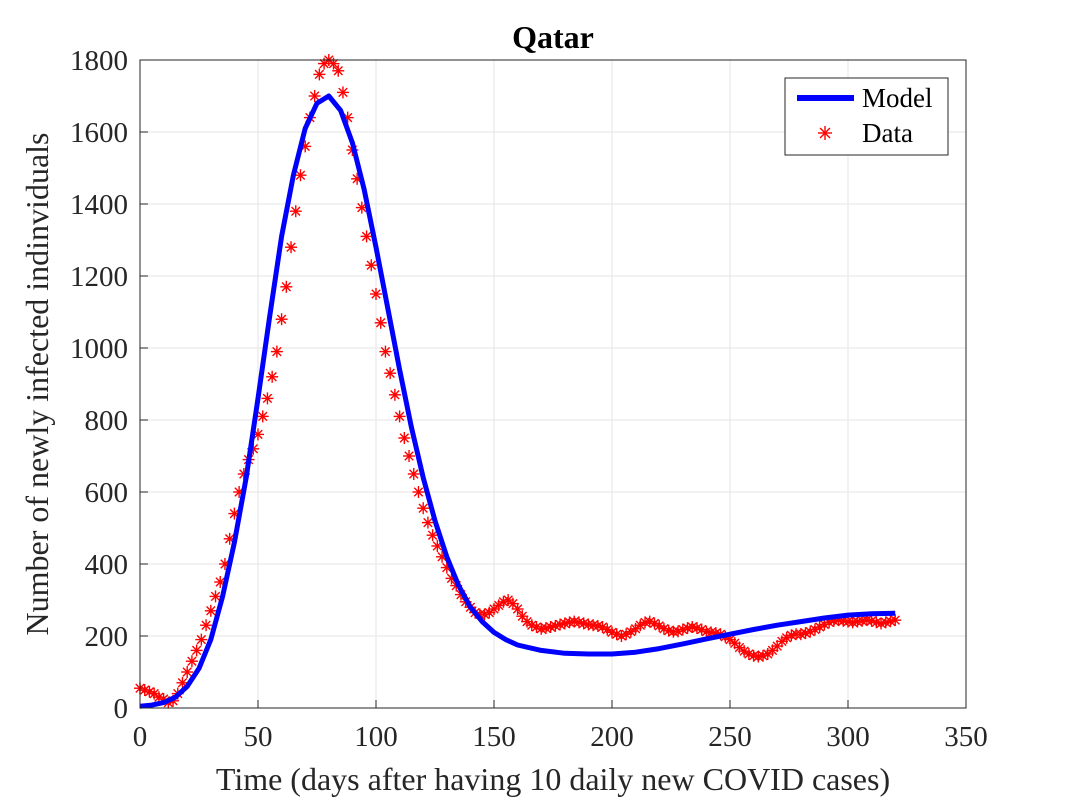 Image resolution: width=1067 pixels, height=800 pixels. What do you see at coordinates (897, 98) in the screenshot?
I see `legend-model-label: Model` at bounding box center [897, 98].